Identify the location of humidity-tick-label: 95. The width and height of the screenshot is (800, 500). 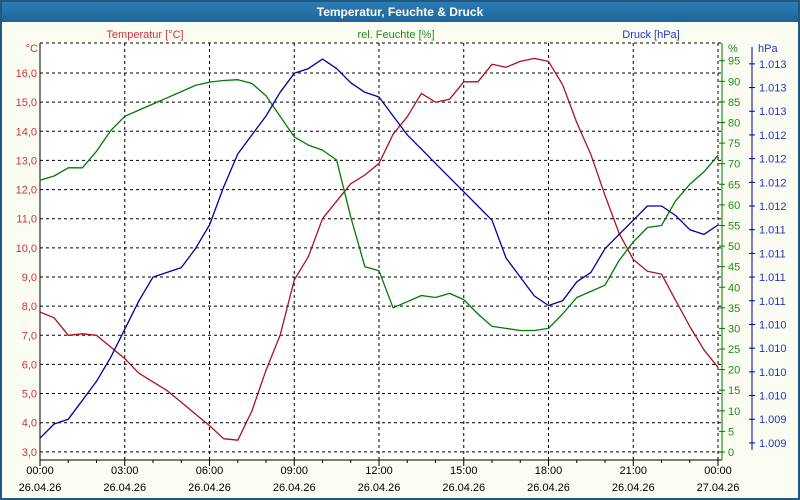
(734, 62).